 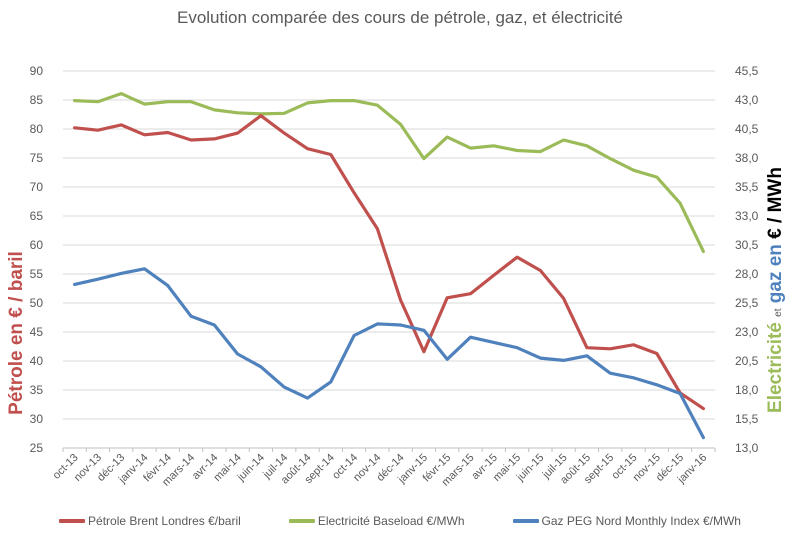 I want to click on y-tick-right: 35,5, so click(x=747, y=187).